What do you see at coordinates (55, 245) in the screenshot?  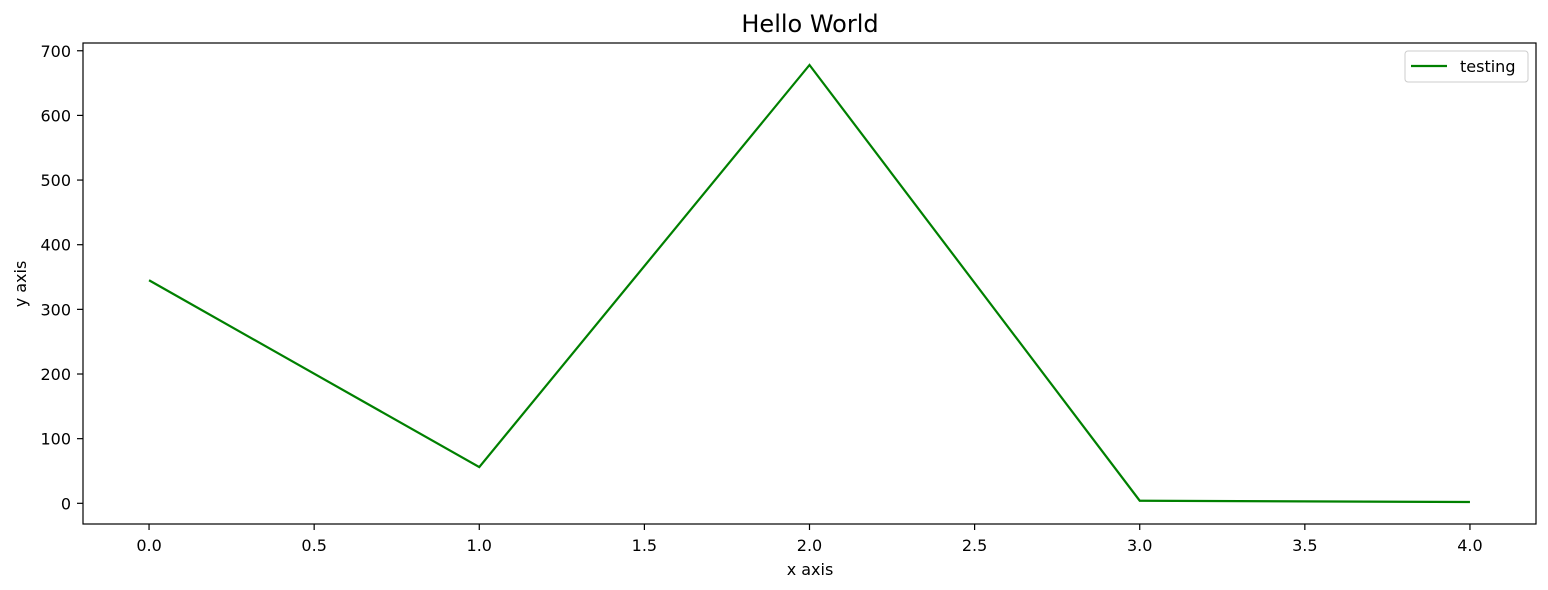 I see `y-tick-label: 400` at bounding box center [55, 245].